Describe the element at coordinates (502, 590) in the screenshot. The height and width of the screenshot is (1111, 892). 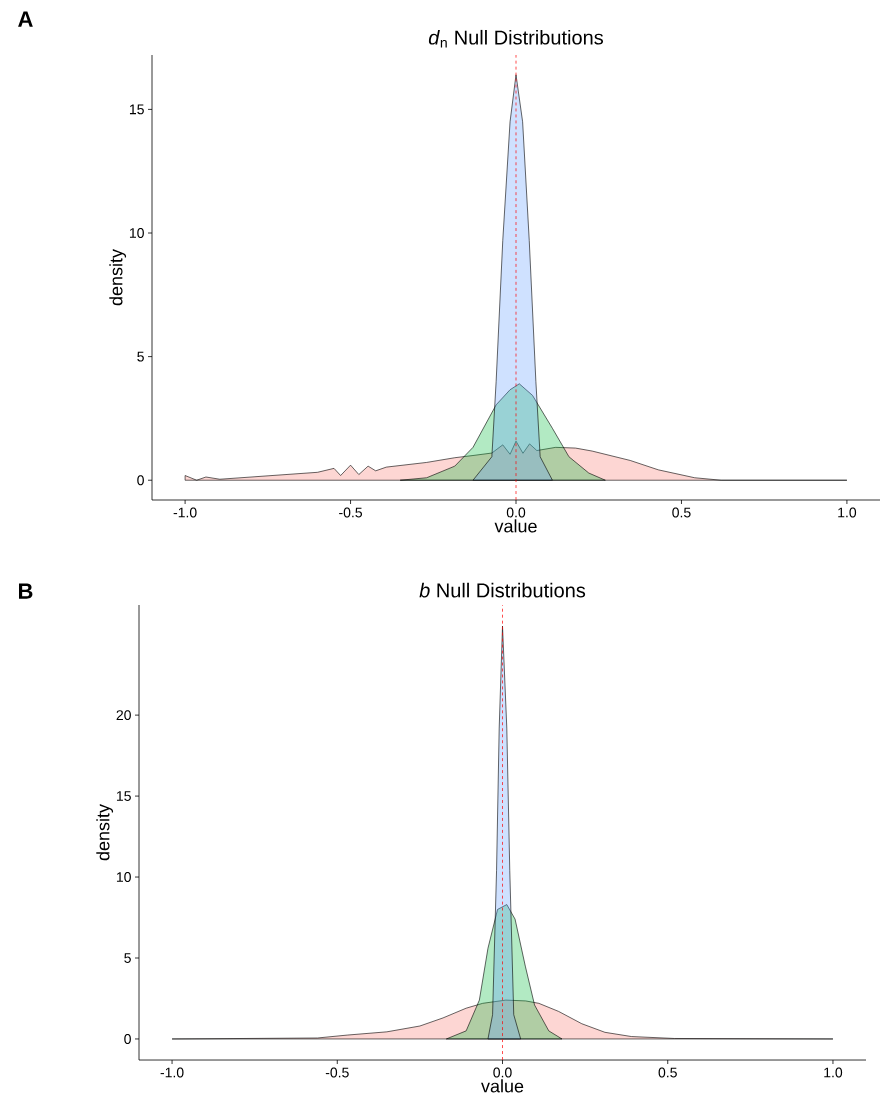
I see `chart-title: b Null Distributions` at that location.